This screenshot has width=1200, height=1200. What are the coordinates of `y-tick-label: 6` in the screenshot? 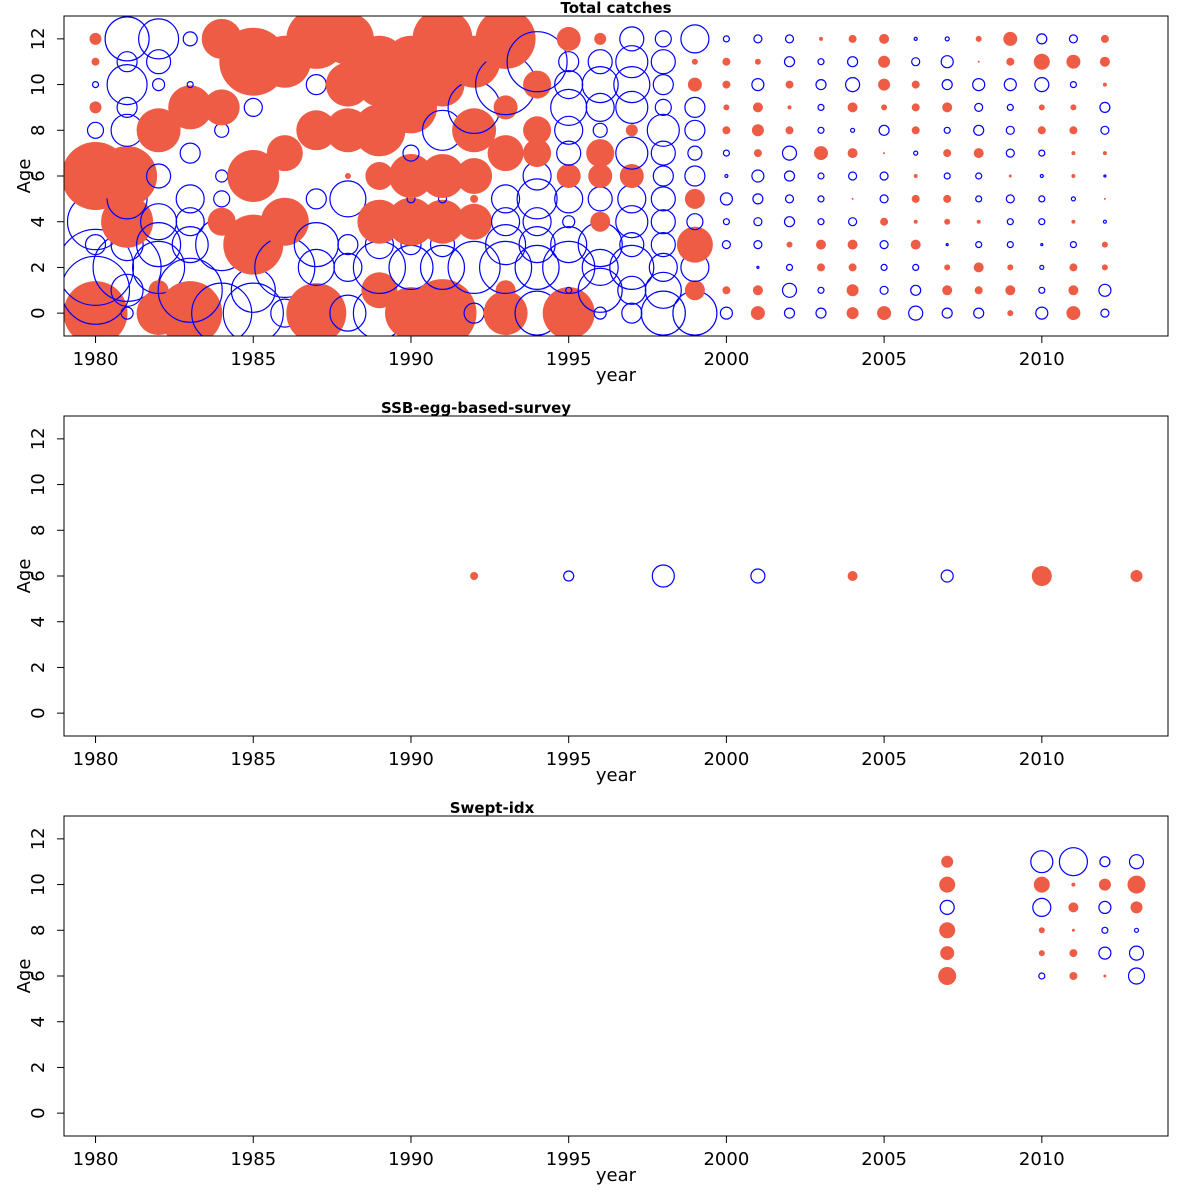 It's located at (38, 975).